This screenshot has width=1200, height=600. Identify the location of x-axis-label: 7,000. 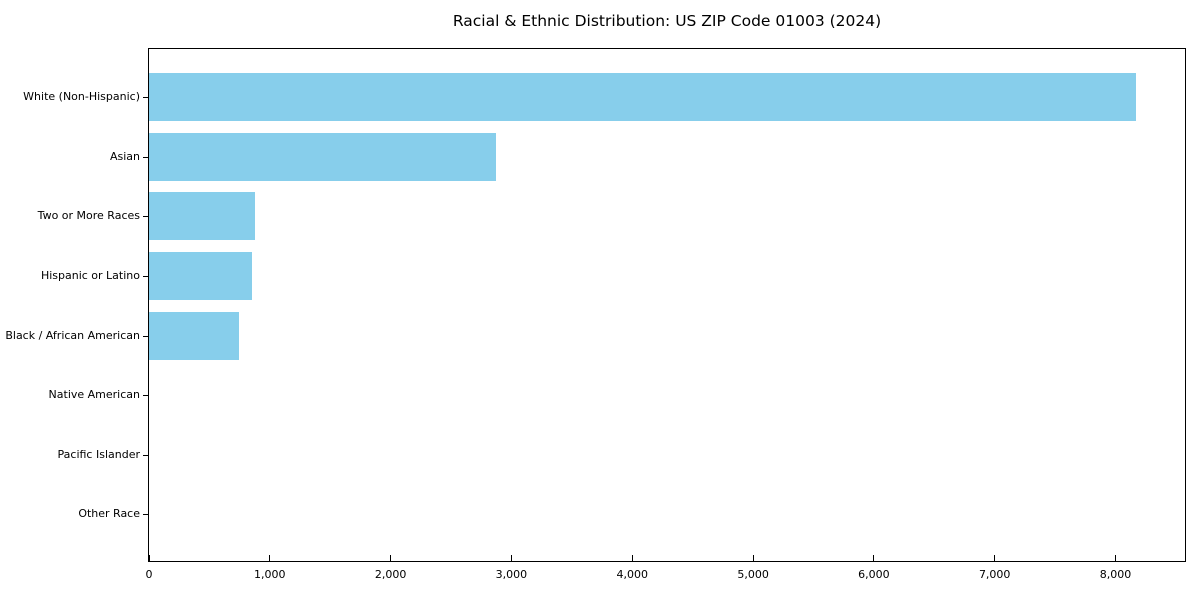
(994, 574).